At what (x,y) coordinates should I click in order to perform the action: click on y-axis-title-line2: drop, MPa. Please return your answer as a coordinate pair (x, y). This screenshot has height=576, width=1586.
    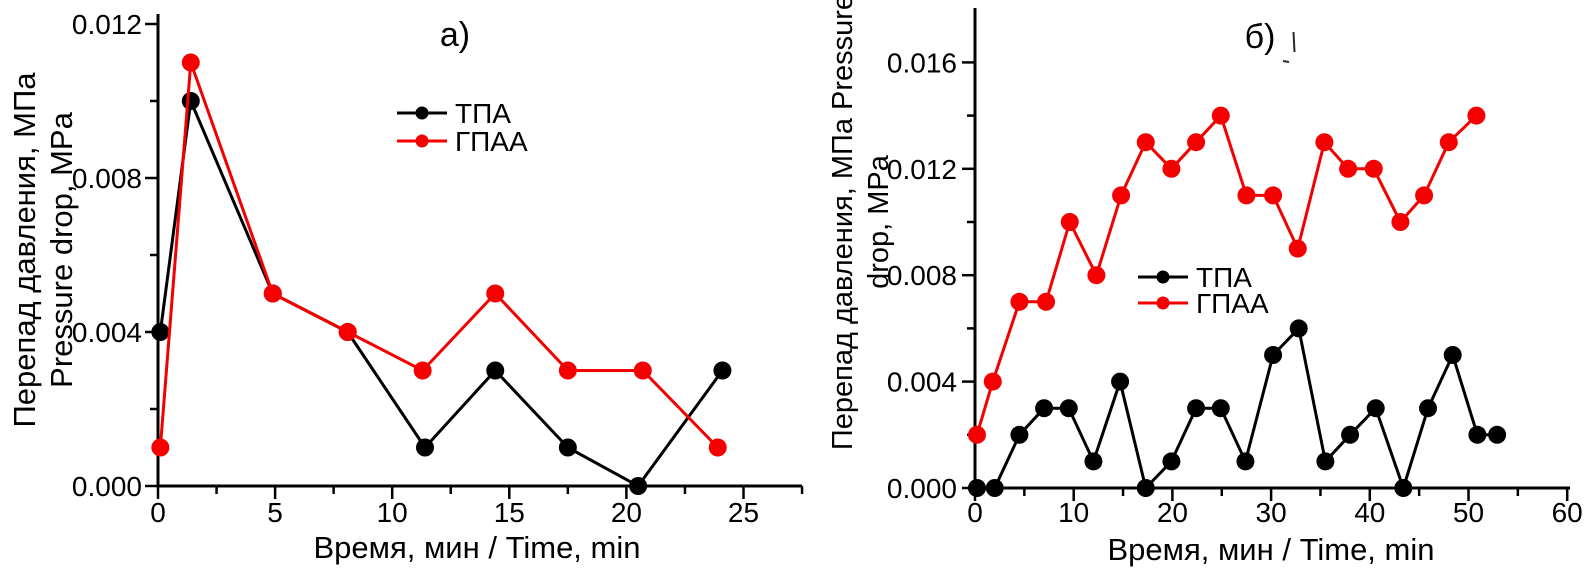
    Looking at the image, I should click on (879, 221).